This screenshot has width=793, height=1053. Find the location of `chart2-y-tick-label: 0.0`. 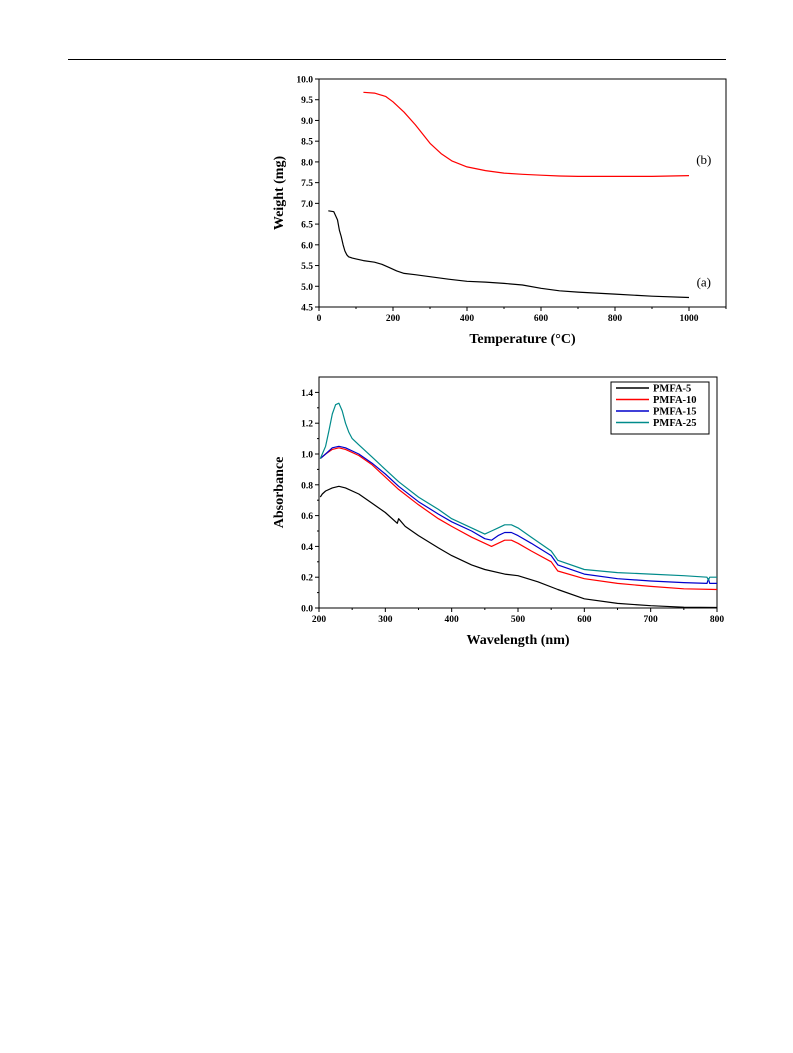

chart2-y-tick-label: 0.0 is located at coordinates (307, 610).